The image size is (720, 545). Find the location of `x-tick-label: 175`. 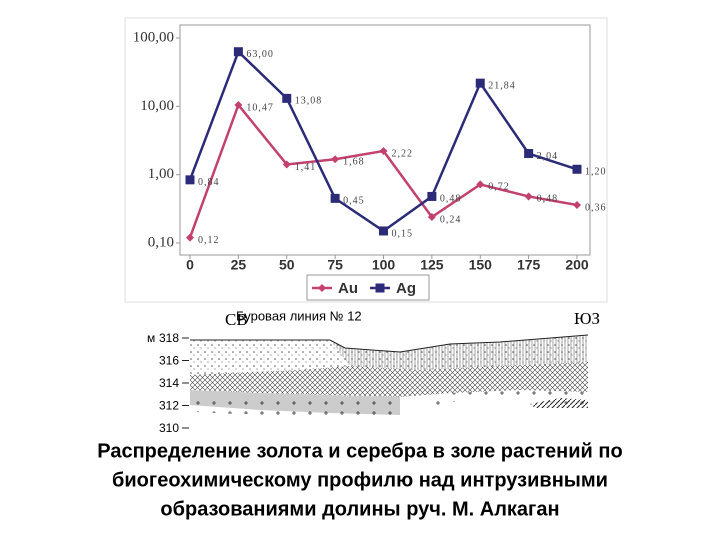

x-tick-label: 175 is located at coordinates (529, 265).